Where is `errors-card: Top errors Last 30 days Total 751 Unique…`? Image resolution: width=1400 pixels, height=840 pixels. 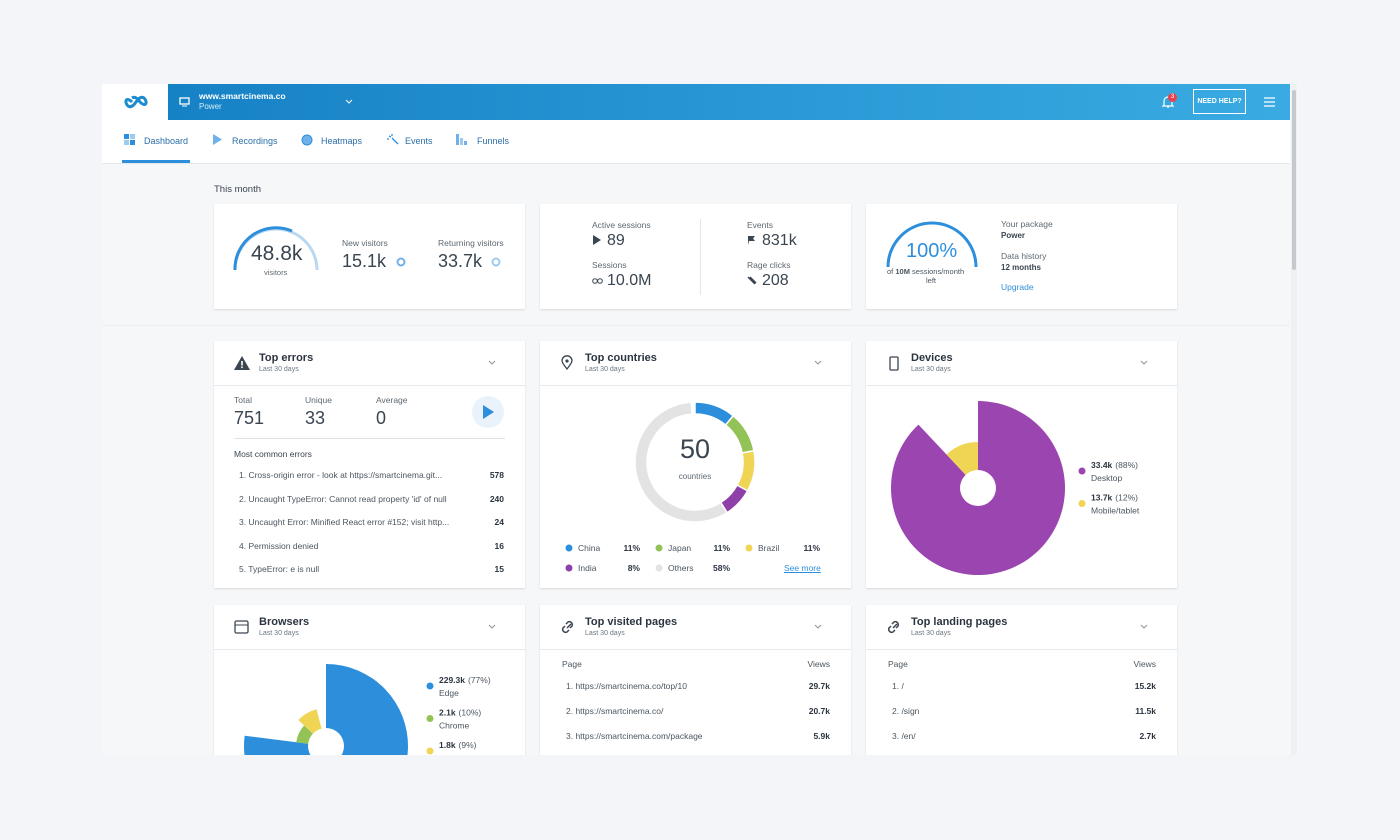 errors-card: Top errors Last 30 days Total 751 Unique… is located at coordinates (369, 464).